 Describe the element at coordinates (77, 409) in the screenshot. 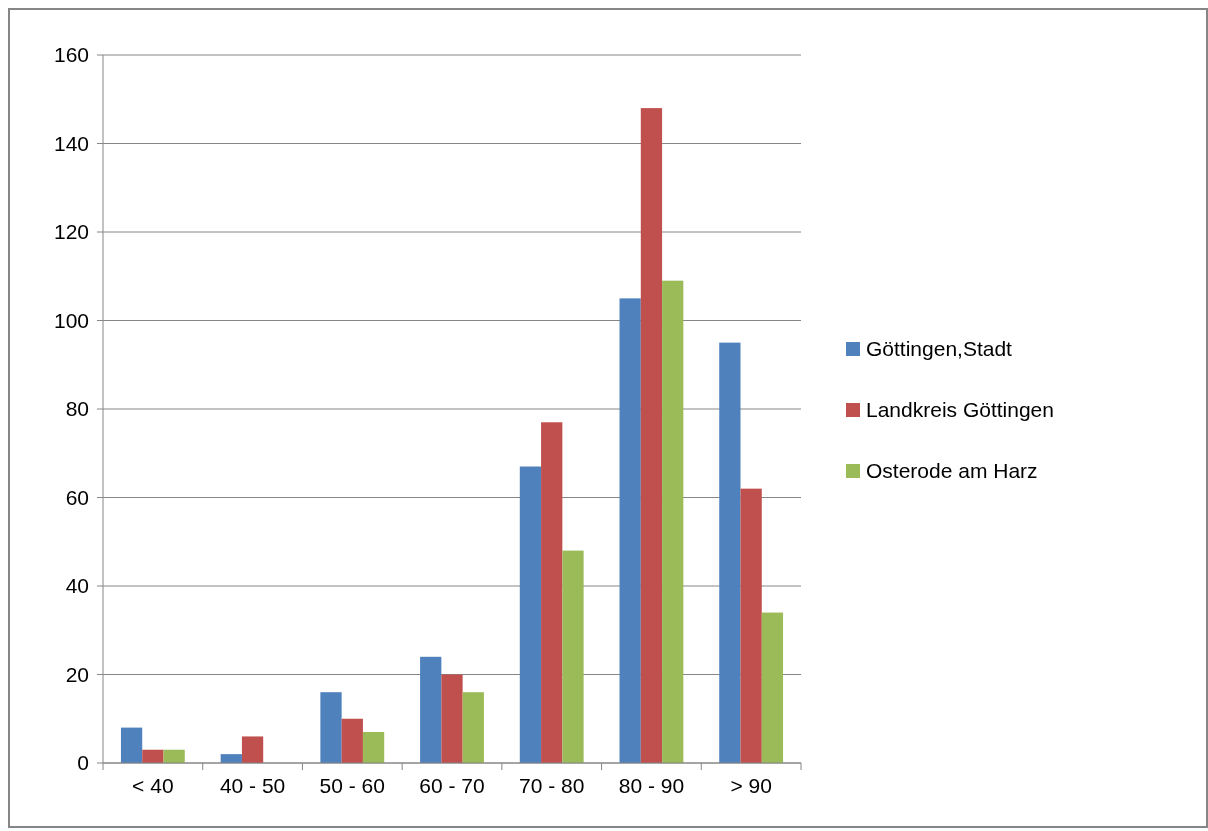

I see `y-tick-label: 80` at that location.